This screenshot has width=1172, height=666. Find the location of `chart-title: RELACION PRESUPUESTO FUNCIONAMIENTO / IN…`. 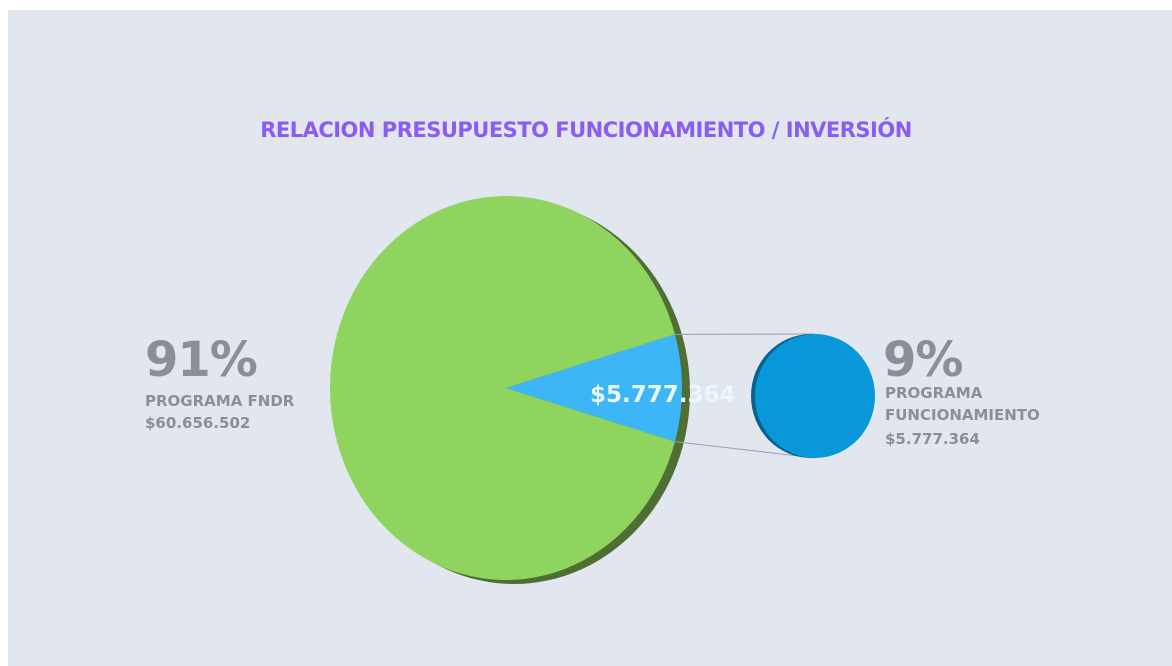

chart-title: RELACION PRESUPUESTO FUNCIONAMIENTO / IN… is located at coordinates (586, 130).